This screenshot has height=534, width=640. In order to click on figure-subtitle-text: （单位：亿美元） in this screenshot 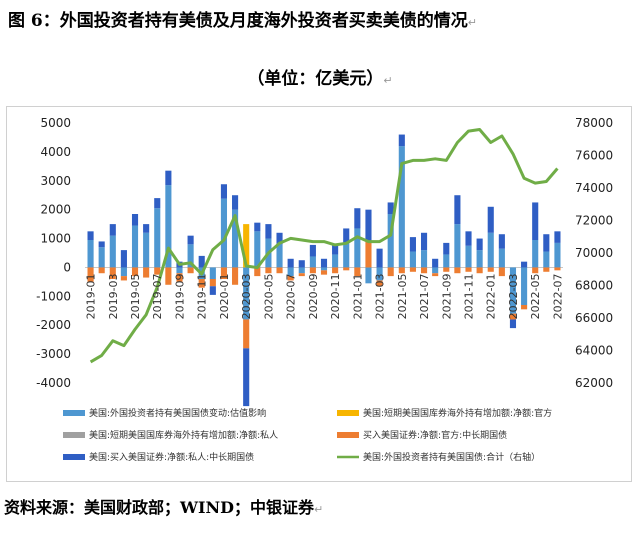, I will do `click(315, 79)`.